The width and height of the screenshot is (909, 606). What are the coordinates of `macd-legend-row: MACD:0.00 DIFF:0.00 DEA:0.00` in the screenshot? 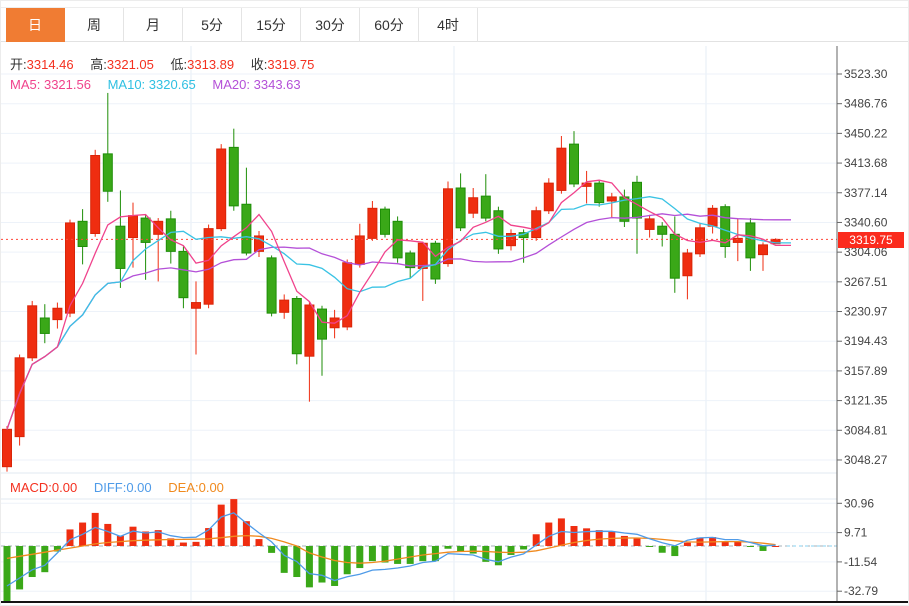 It's located at (123, 487).